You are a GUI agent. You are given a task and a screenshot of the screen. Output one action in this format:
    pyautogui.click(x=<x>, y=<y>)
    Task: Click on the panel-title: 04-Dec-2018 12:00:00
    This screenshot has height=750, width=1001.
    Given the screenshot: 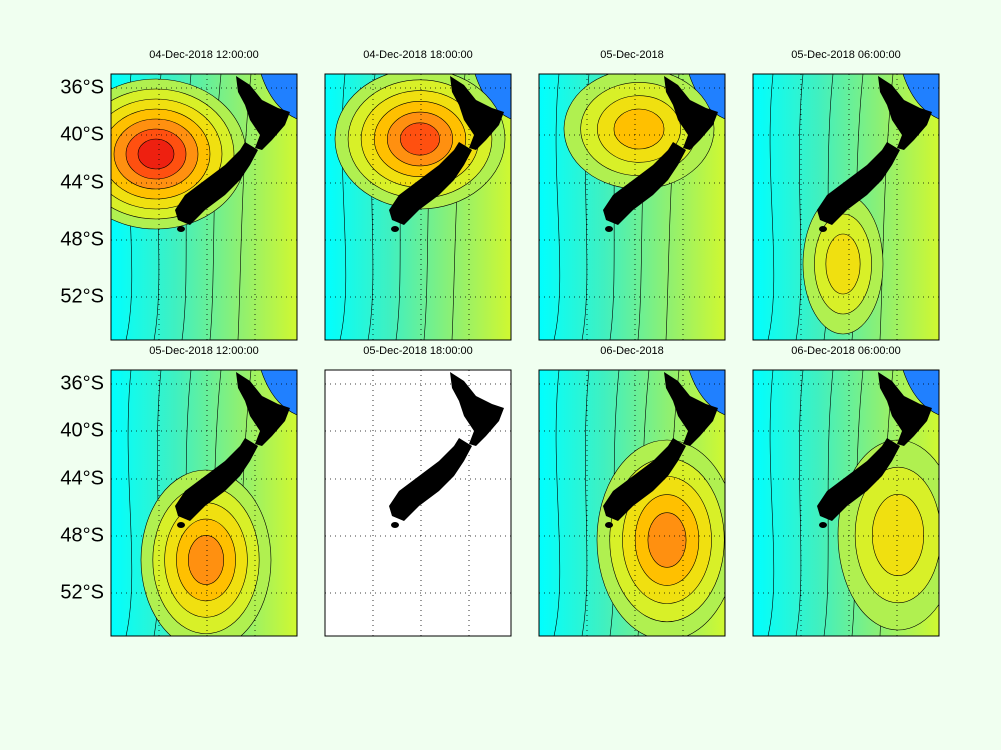 What is the action you would take?
    pyautogui.click(x=203, y=55)
    